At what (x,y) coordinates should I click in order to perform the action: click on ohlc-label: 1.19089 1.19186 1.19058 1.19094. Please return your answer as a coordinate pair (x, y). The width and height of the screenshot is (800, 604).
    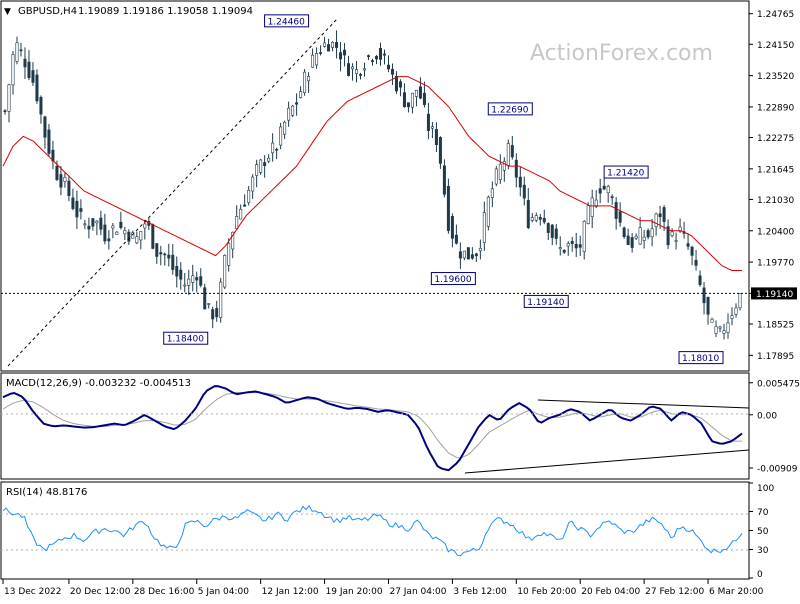
    Looking at the image, I should click on (165, 11).